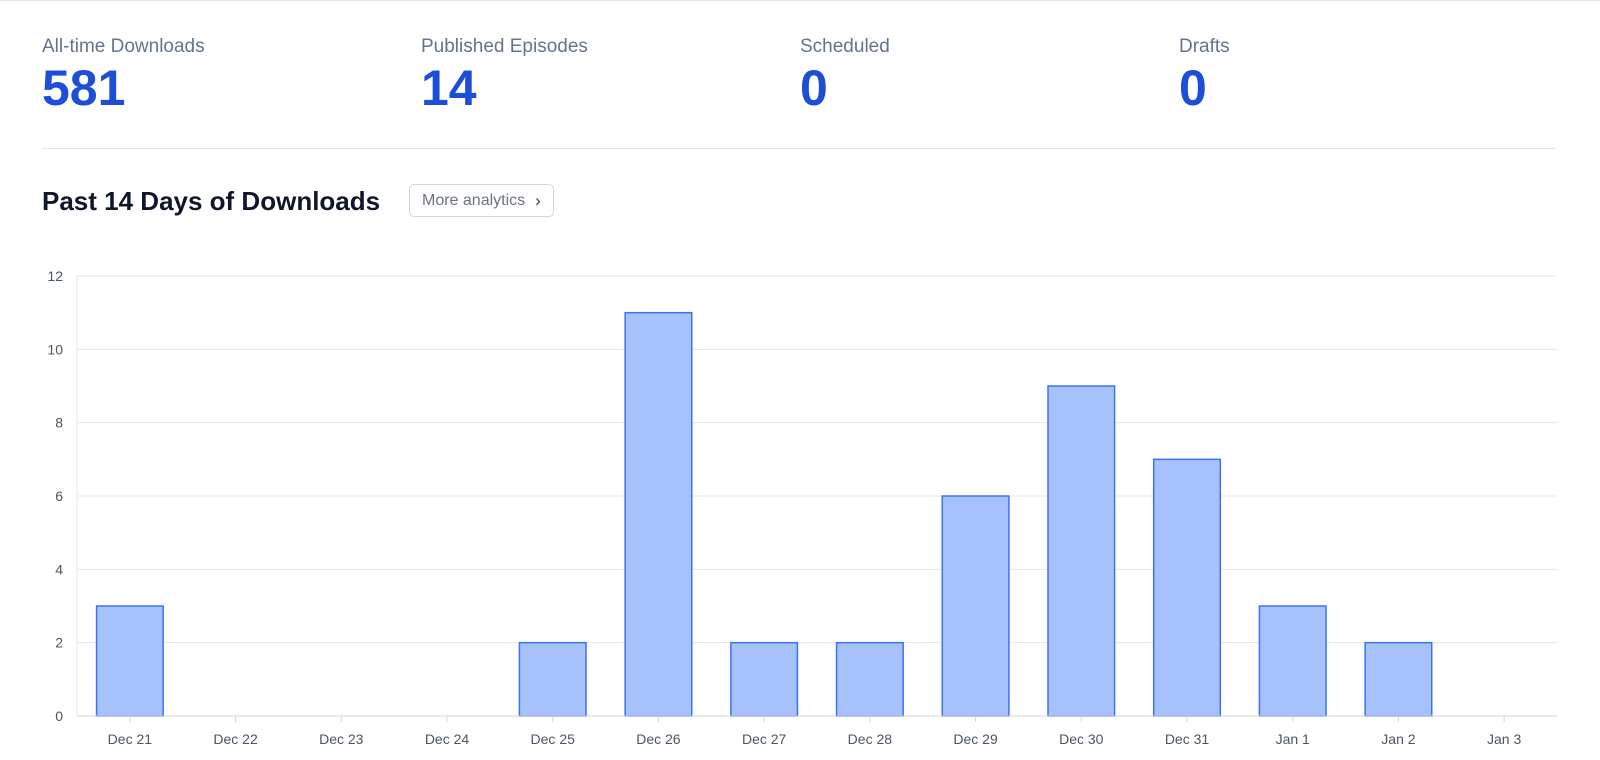 This screenshot has height=760, width=1600. I want to click on x-tick-label: Dec 30, so click(1081, 739).